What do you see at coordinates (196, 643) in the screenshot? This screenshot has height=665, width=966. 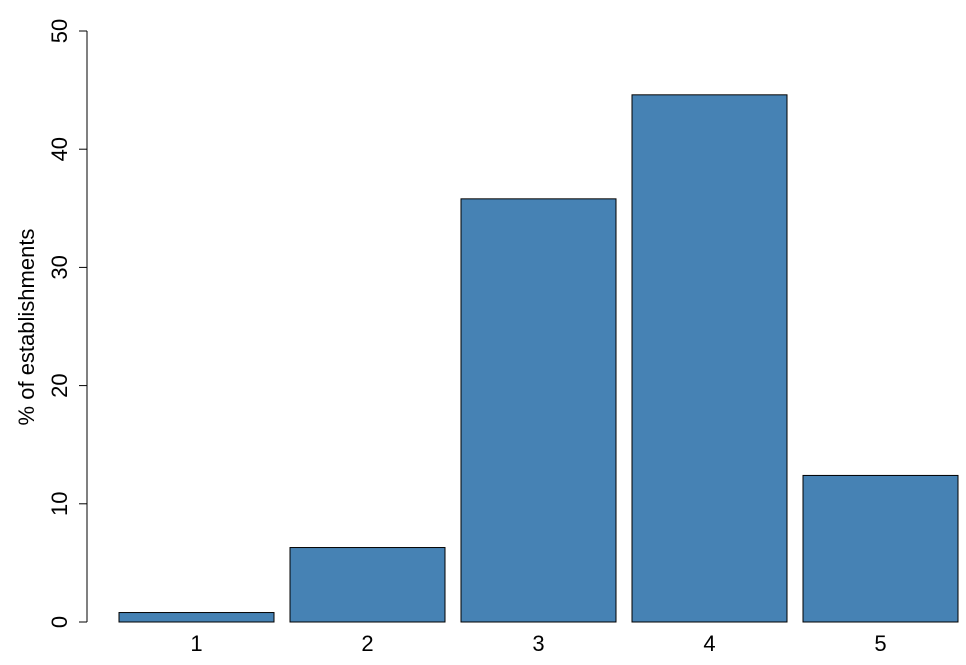 I see `x-tick-label: 1` at bounding box center [196, 643].